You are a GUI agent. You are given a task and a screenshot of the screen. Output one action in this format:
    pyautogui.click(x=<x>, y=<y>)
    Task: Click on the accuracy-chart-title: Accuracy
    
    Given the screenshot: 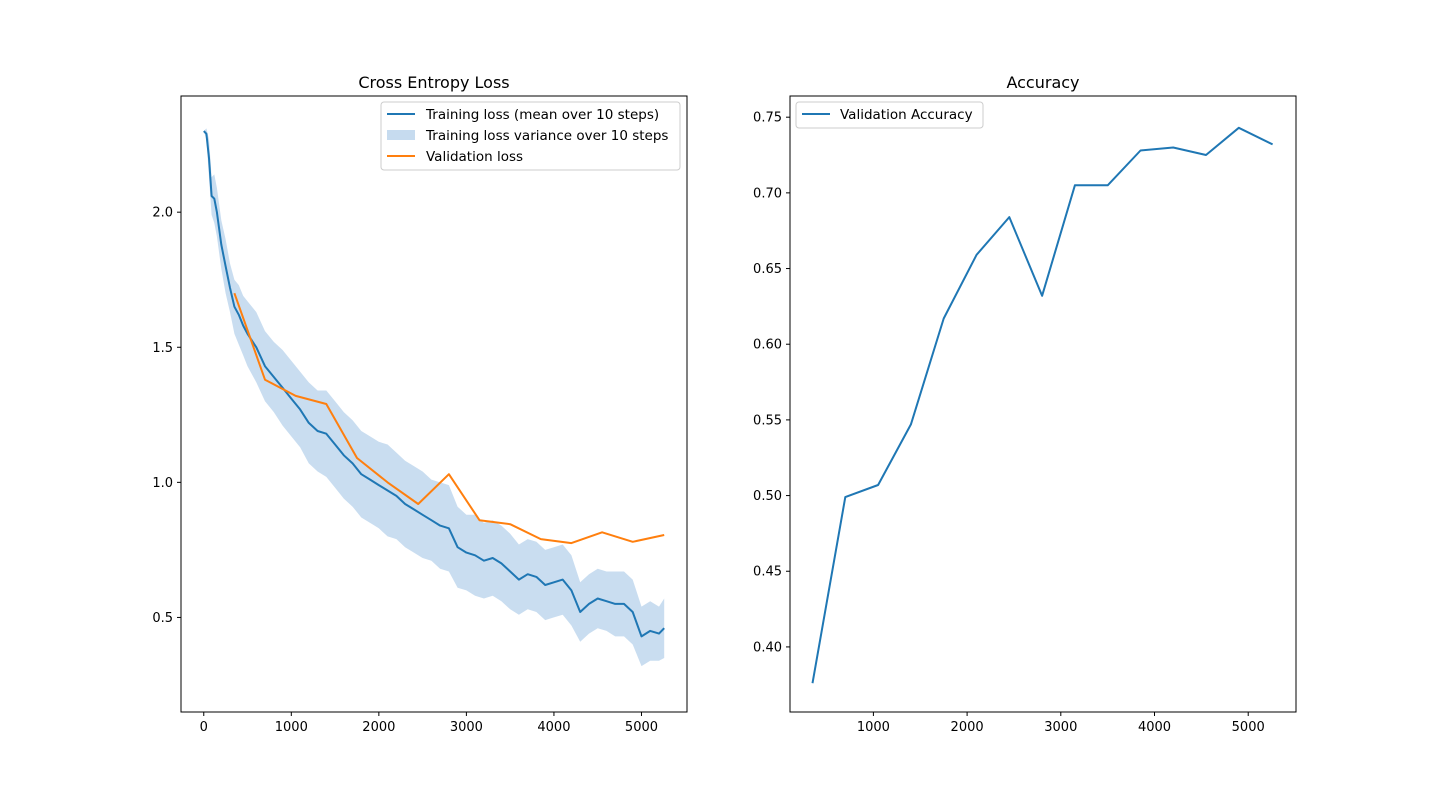 What is the action you would take?
    pyautogui.click(x=1042, y=82)
    